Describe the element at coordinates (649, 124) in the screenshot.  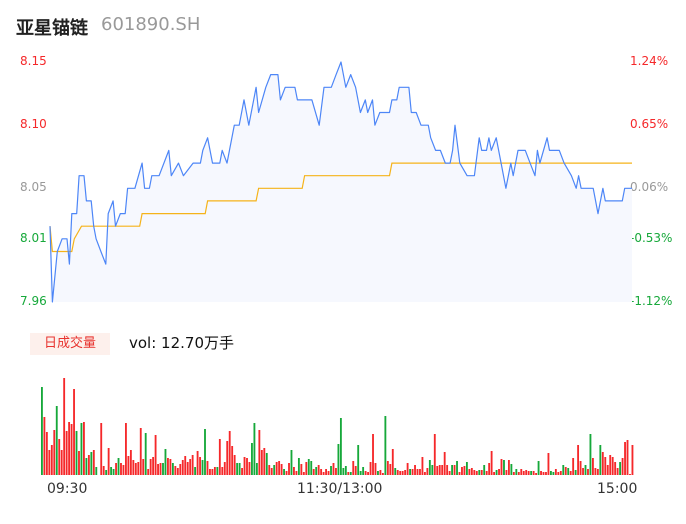
I see `percent-tick: 0.65%` at that location.